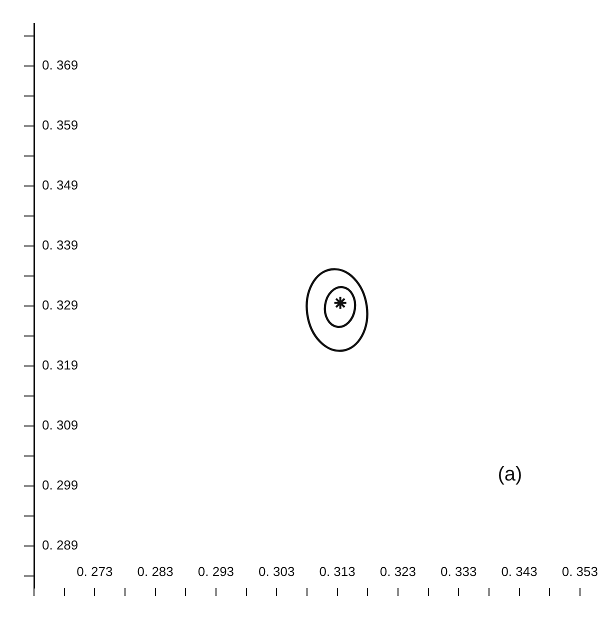  I want to click on y-tick-label: 0. 309, so click(60, 425).